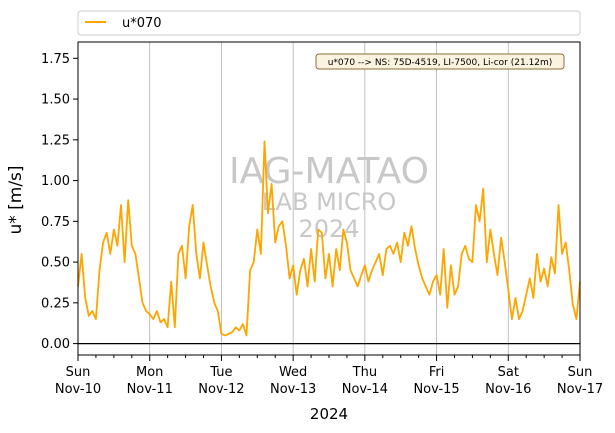 Image resolution: width=615 pixels, height=433 pixels. What do you see at coordinates (150, 389) in the screenshot?
I see `x-tick-date: Nov-11` at bounding box center [150, 389].